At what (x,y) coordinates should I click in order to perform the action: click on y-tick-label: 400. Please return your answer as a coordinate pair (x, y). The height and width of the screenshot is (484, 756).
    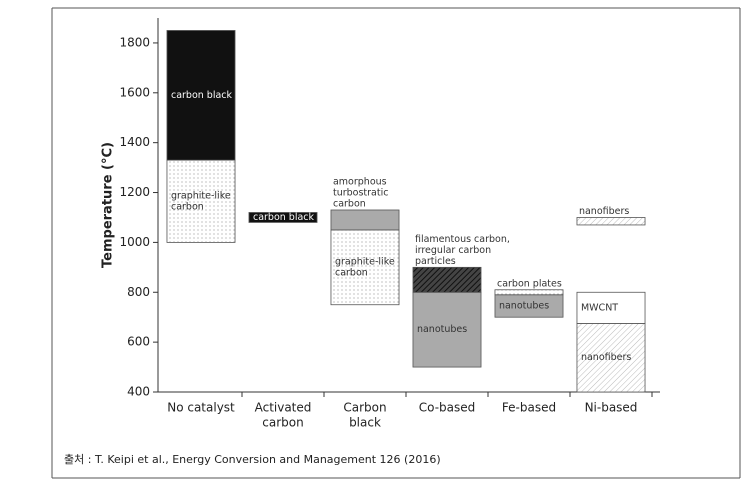
    Looking at the image, I should click on (138, 392).